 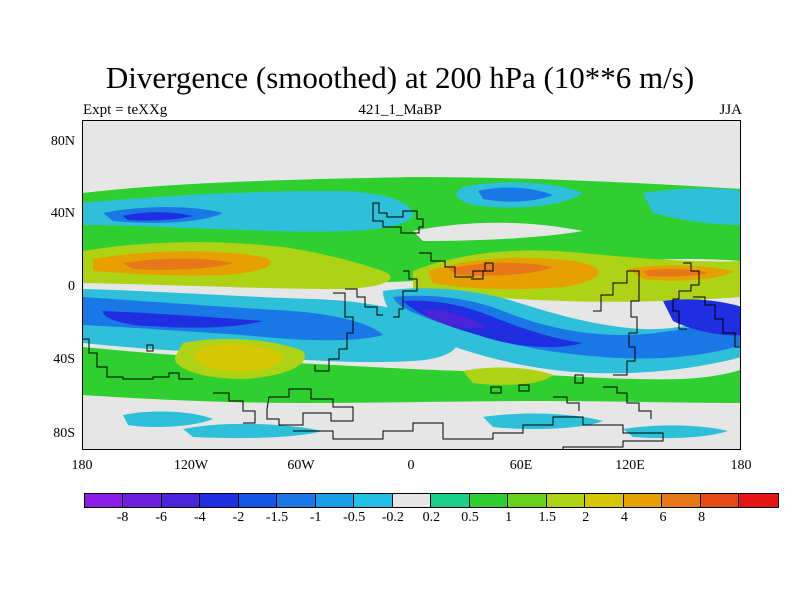 What do you see at coordinates (199, 517) in the screenshot?
I see `colorbar-label: -4` at bounding box center [199, 517].